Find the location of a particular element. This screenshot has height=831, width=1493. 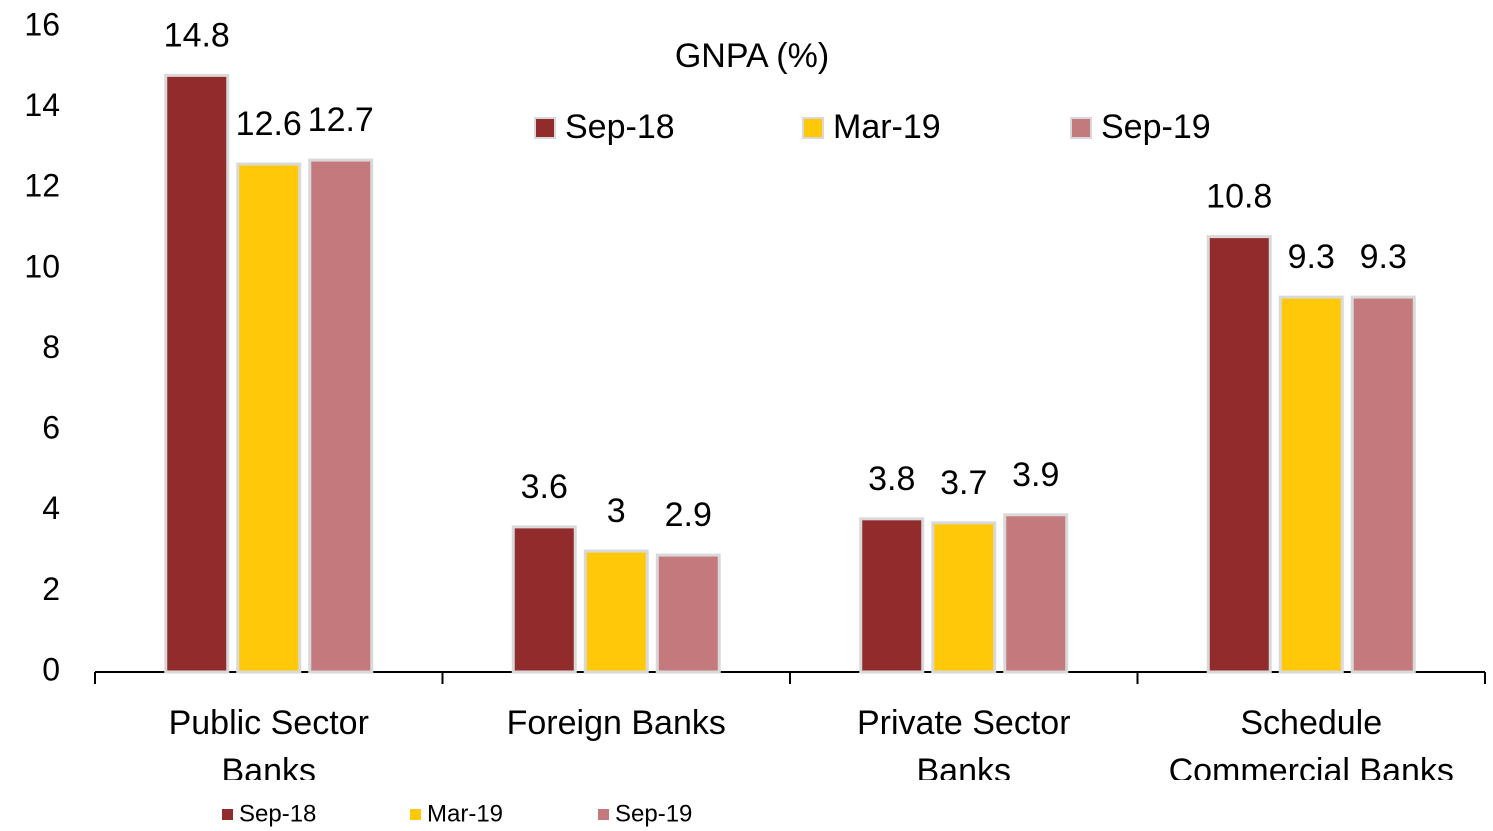

data-label: 12.7 is located at coordinates (341, 120).